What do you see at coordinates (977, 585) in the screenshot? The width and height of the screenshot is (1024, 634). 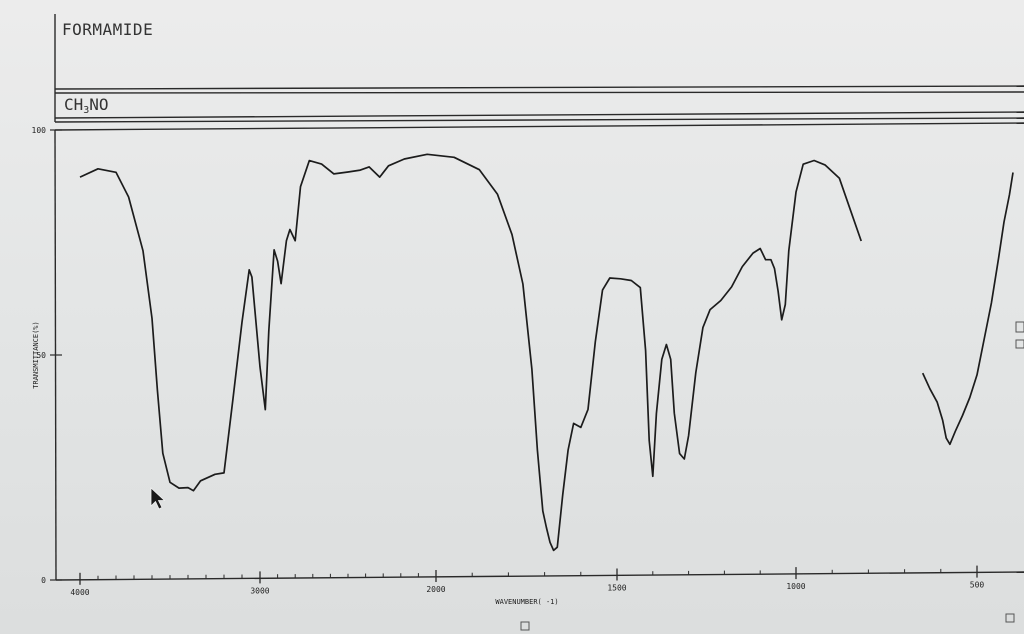 I see `x-tick-label: 500` at bounding box center [977, 585].